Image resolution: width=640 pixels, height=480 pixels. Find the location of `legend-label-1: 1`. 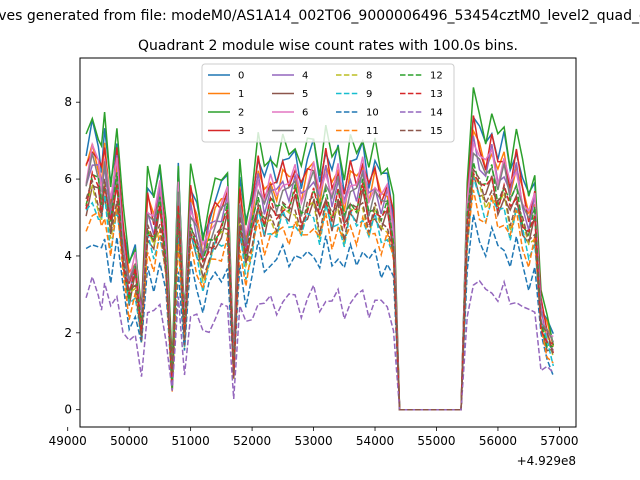

legend-label-1: 1 is located at coordinates (241, 94).